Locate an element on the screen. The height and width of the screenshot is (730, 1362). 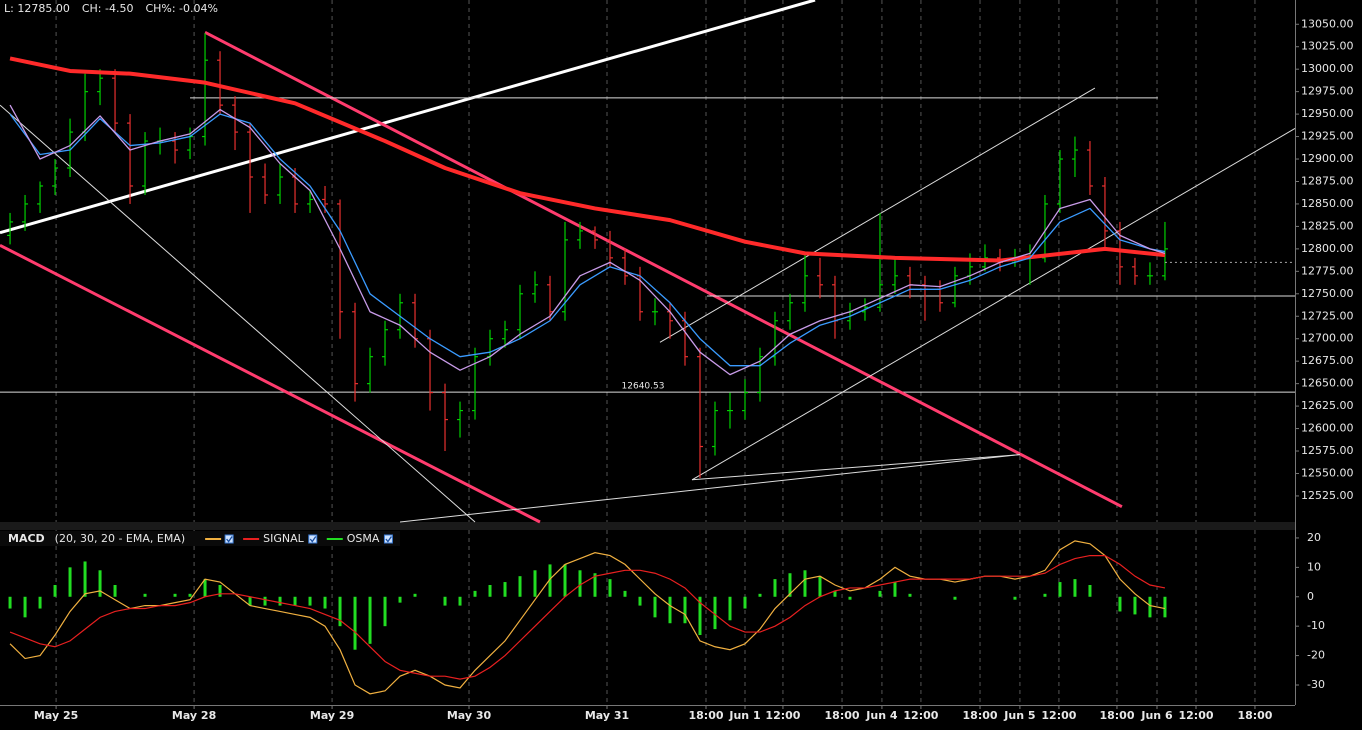
y-tick-label: 12700.00 is located at coordinates (1327, 338).